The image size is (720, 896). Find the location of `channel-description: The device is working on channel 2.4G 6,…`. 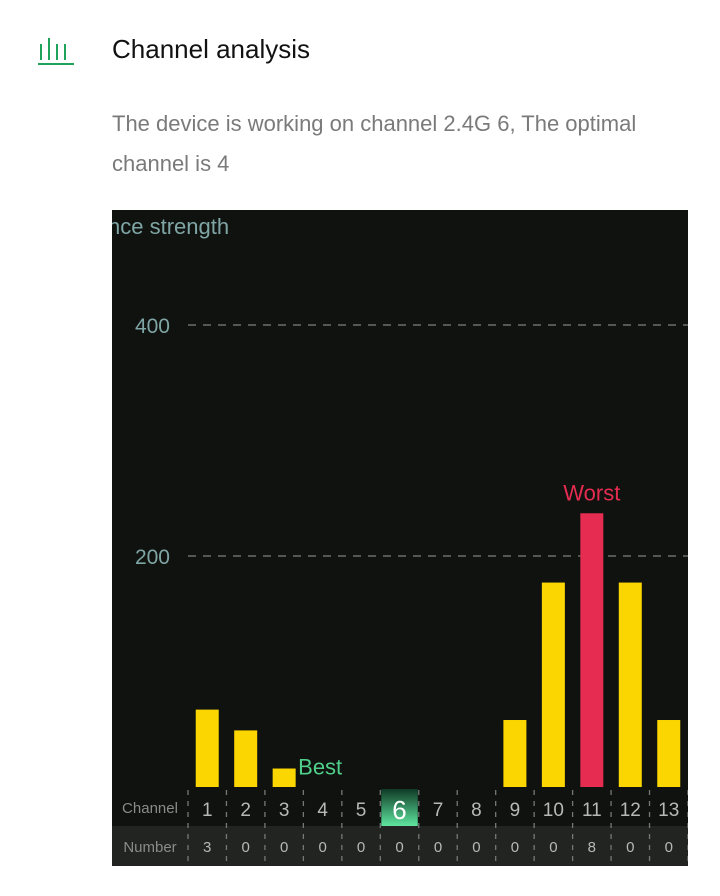

channel-description: The device is working on channel 2.4G 6,… is located at coordinates (374, 143).